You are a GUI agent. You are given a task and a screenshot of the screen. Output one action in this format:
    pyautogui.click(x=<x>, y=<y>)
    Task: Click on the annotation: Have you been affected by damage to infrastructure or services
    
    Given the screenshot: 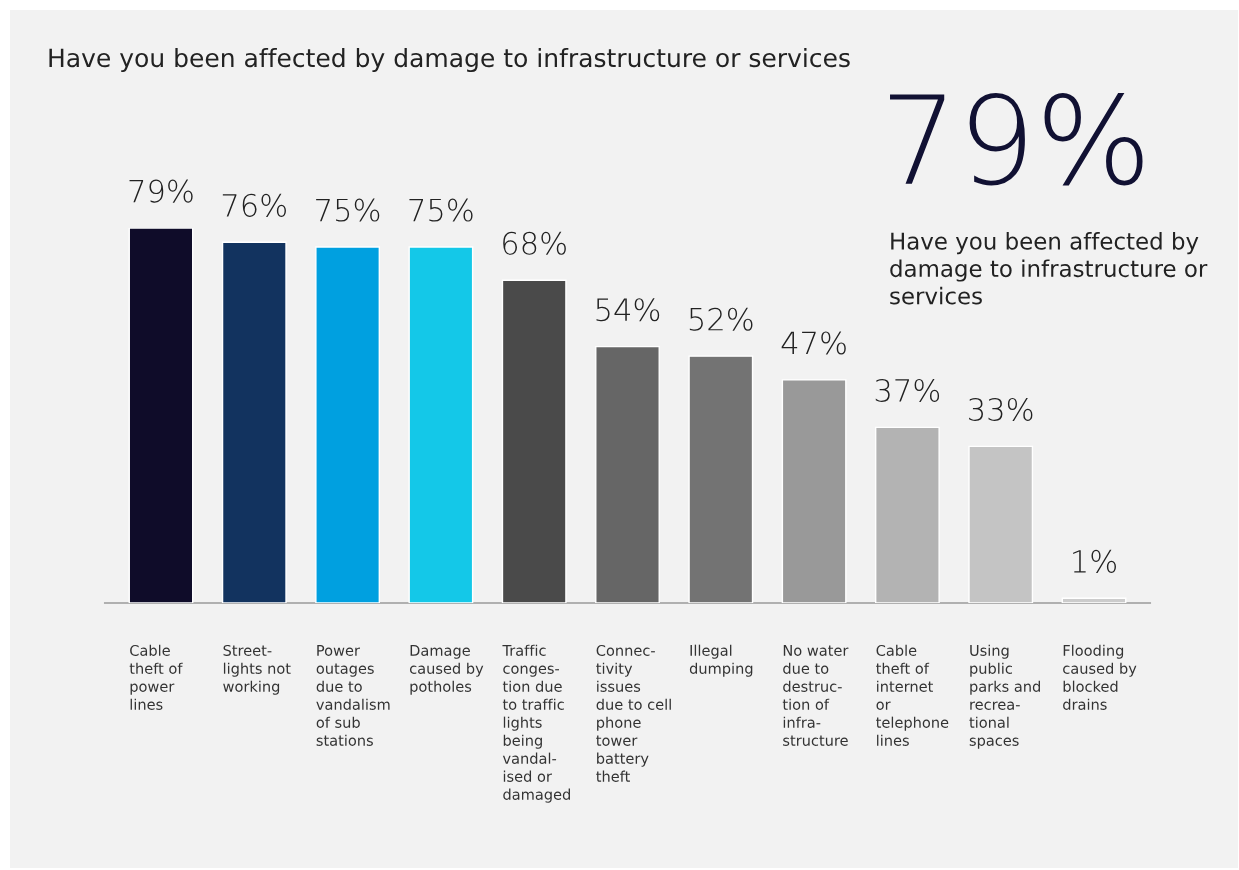 What is the action you would take?
    pyautogui.click(x=1049, y=268)
    